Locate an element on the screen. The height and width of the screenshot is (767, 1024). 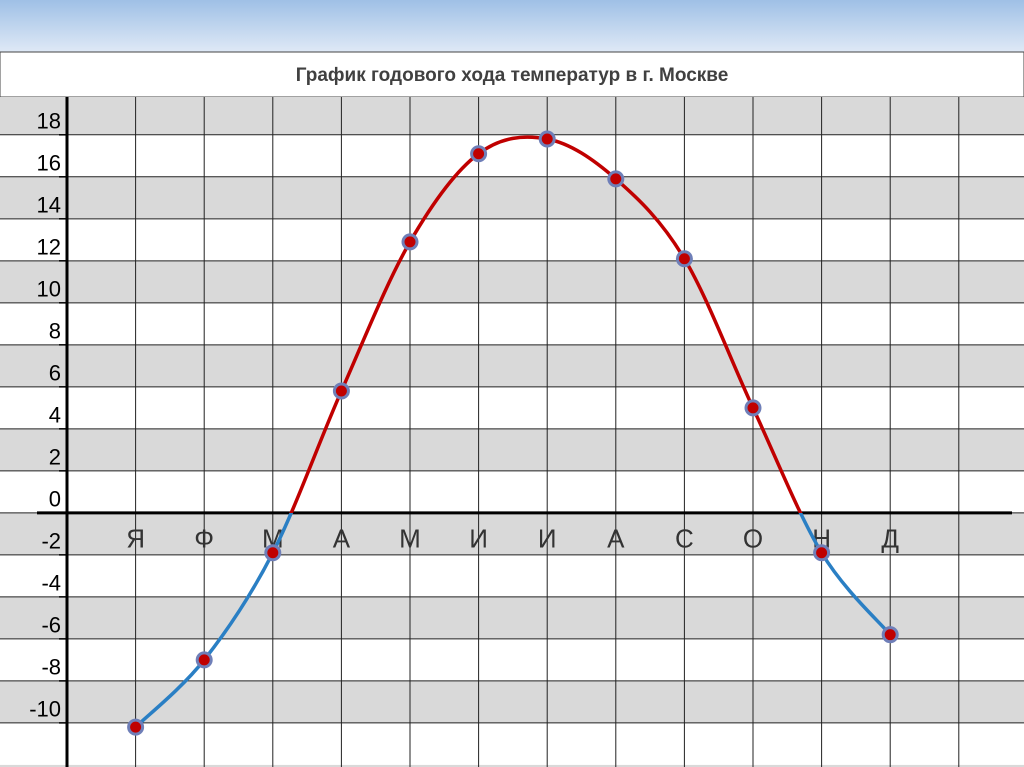
x-tick-label: С is located at coordinates (684, 539).